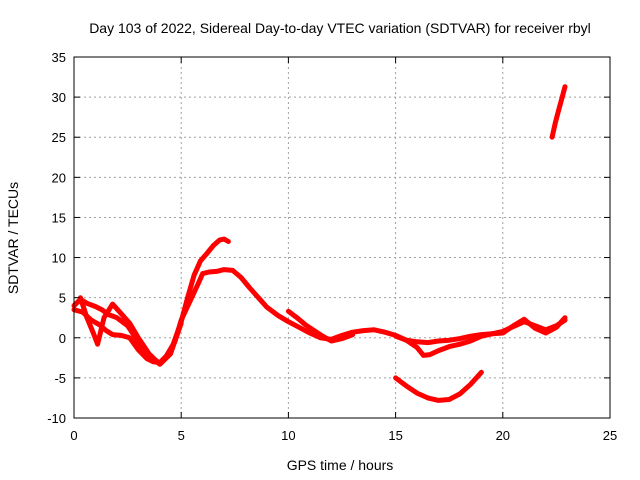 Image resolution: width=640 pixels, height=480 pixels. I want to click on x-tick-label: 5, so click(181, 435).